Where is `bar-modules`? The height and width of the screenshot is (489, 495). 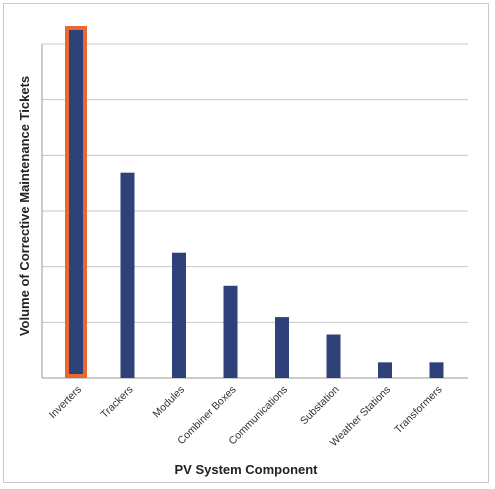 bar-modules is located at coordinates (179, 315).